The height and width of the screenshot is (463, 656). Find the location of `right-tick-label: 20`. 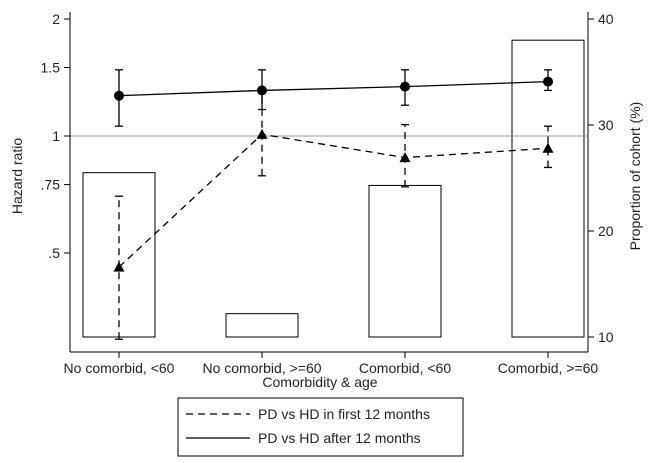

right-tick-label: 20 is located at coordinates (606, 231).